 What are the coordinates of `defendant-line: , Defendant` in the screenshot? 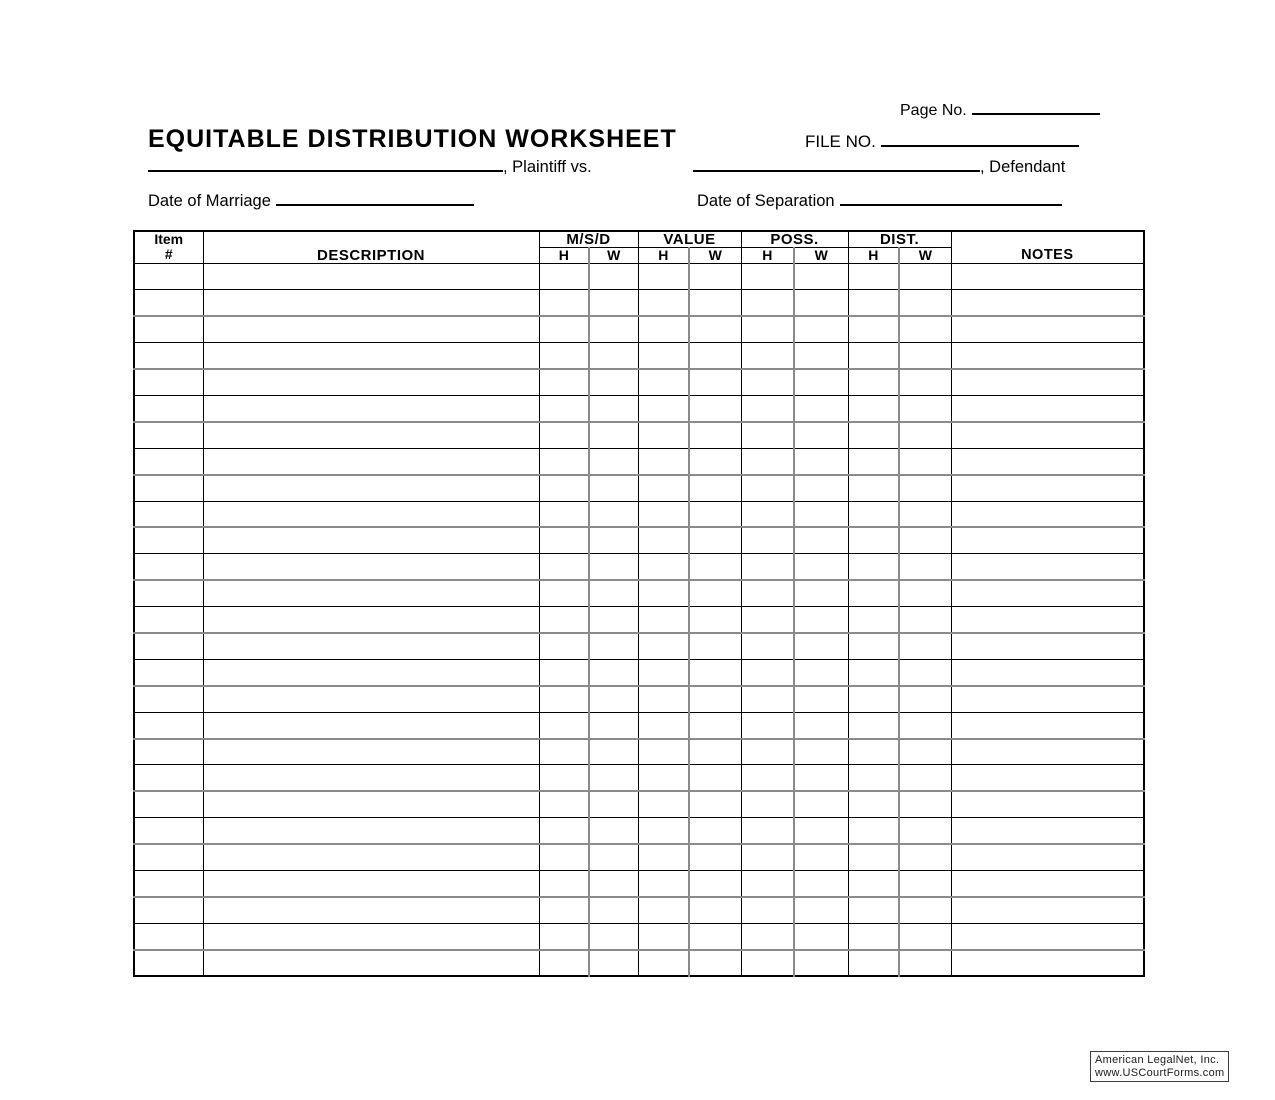 It's located at (879, 167).